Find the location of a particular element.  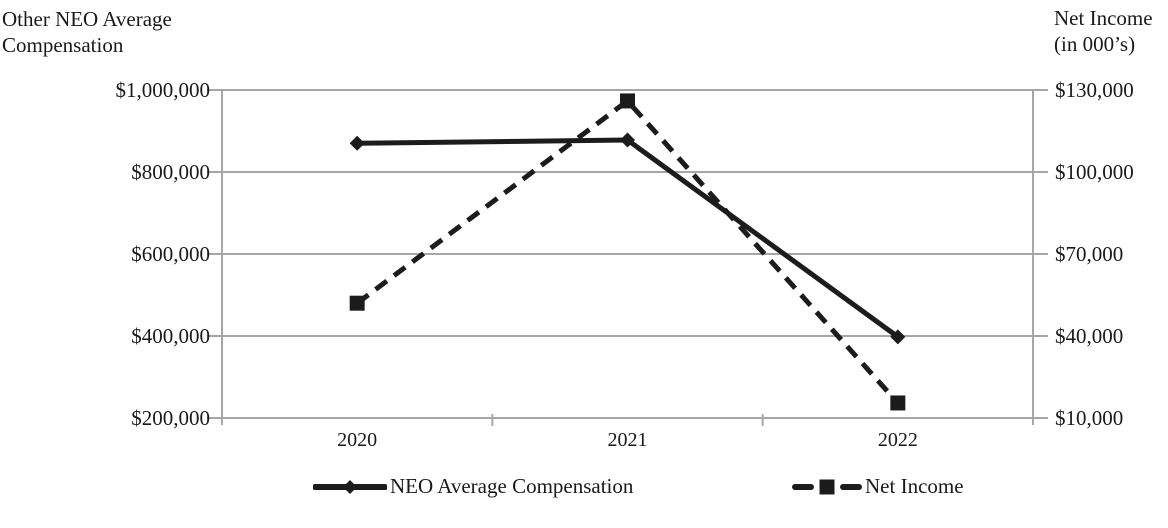

x-axis-category-label: 2022 is located at coordinates (897, 440).